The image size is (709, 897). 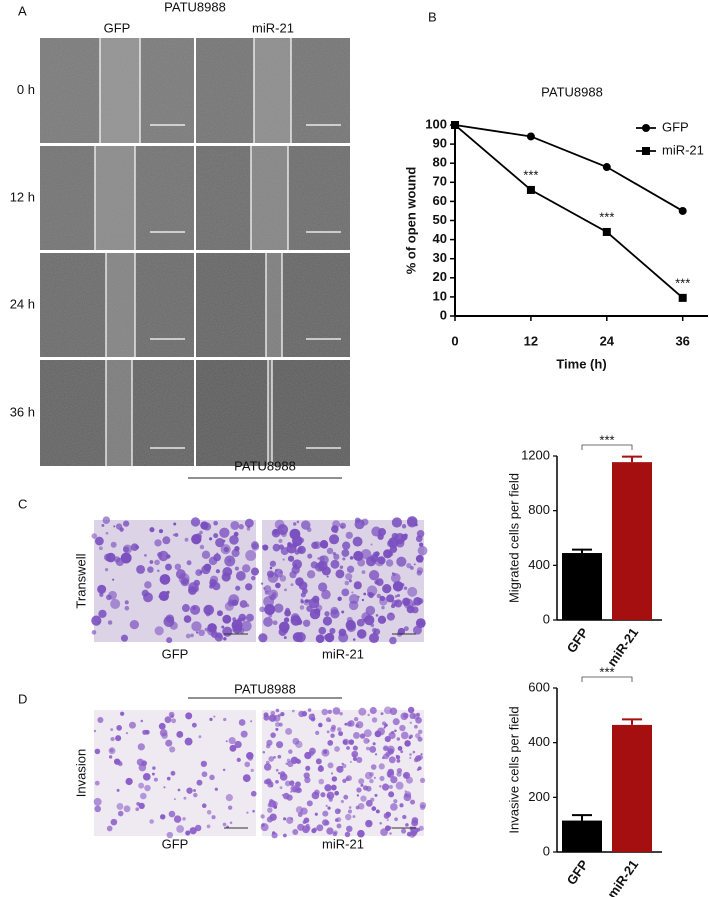 I want to click on y-tick-label: 200, so click(x=539, y=796).